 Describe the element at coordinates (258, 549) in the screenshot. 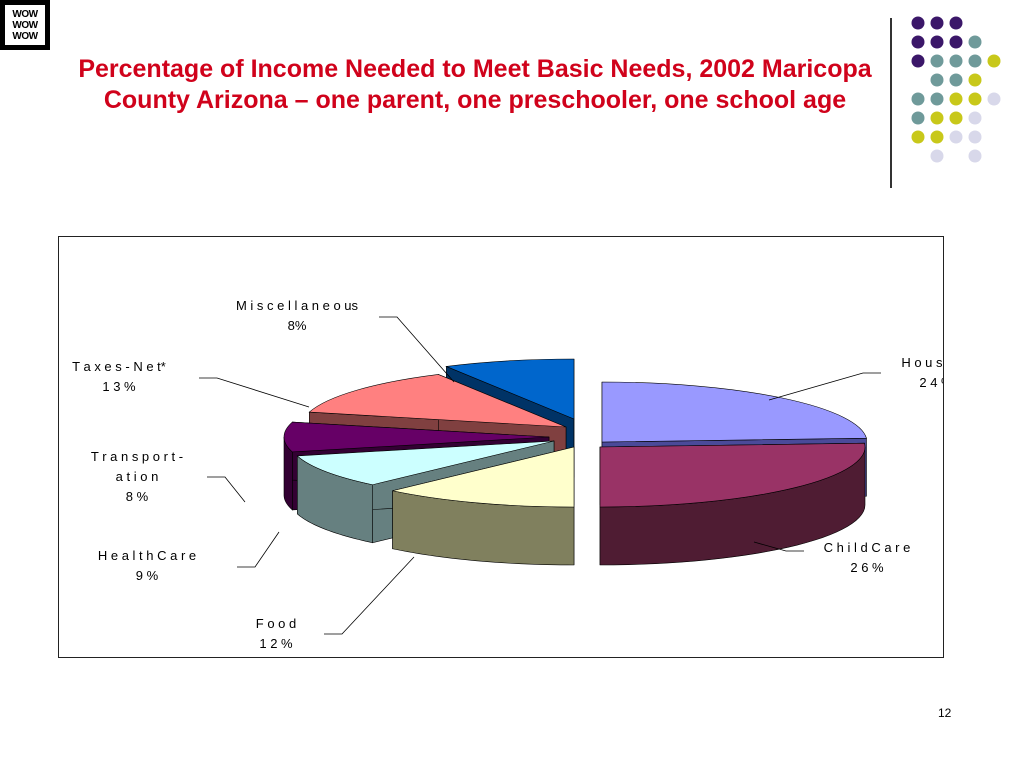

I see `leader-line-health-care` at that location.